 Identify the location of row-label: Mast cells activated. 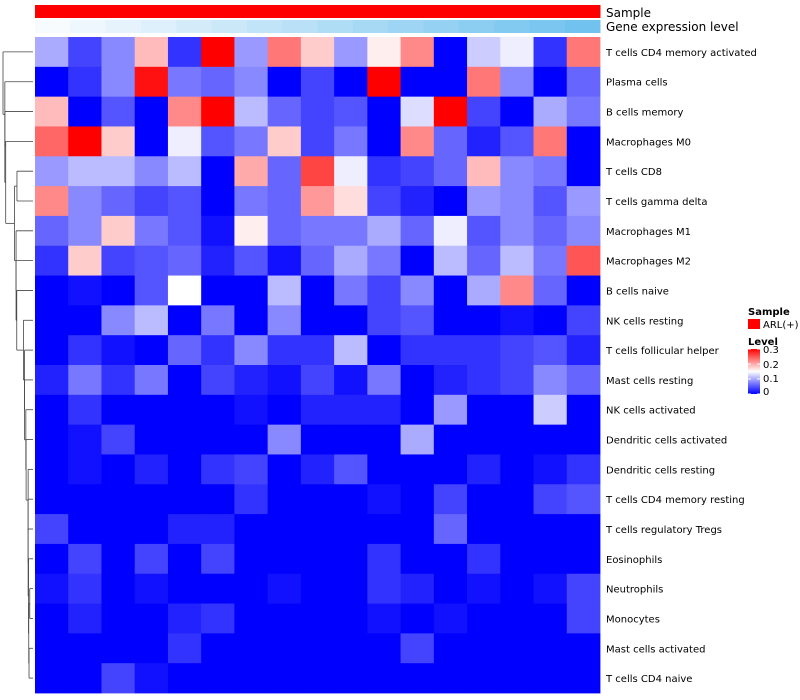
(655, 649).